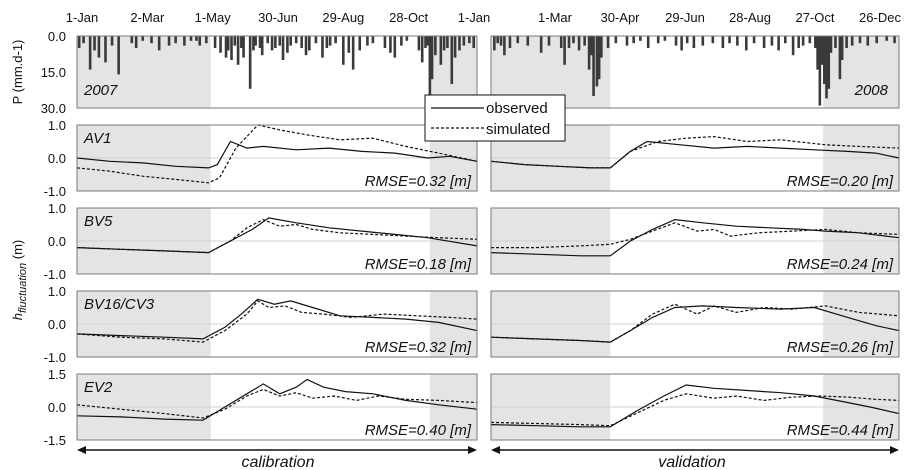 This screenshot has height=470, width=906. What do you see at coordinates (278, 17) in the screenshot?
I see `x-tick-label-2007: 30-Jun` at bounding box center [278, 17].